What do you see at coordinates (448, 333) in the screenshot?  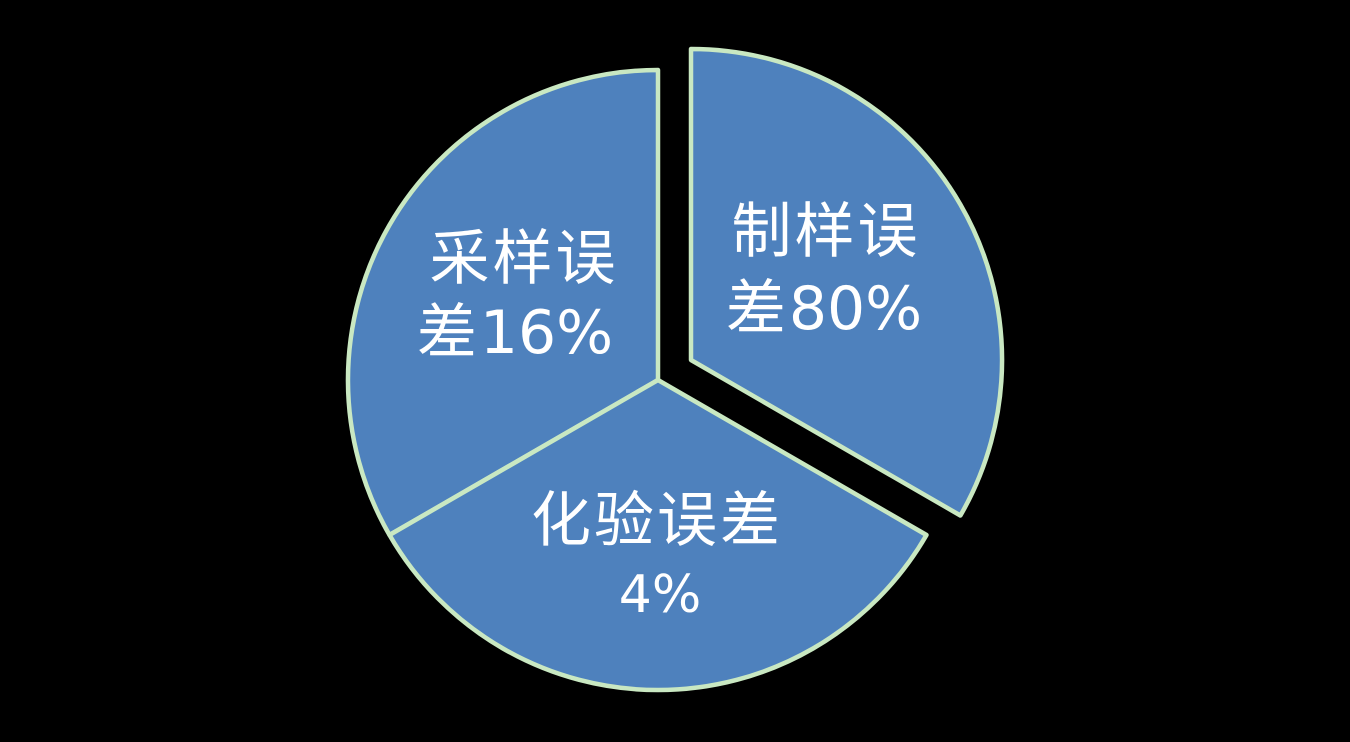 I see `slice-label-sampling-line2-cjk: 差` at bounding box center [448, 333].